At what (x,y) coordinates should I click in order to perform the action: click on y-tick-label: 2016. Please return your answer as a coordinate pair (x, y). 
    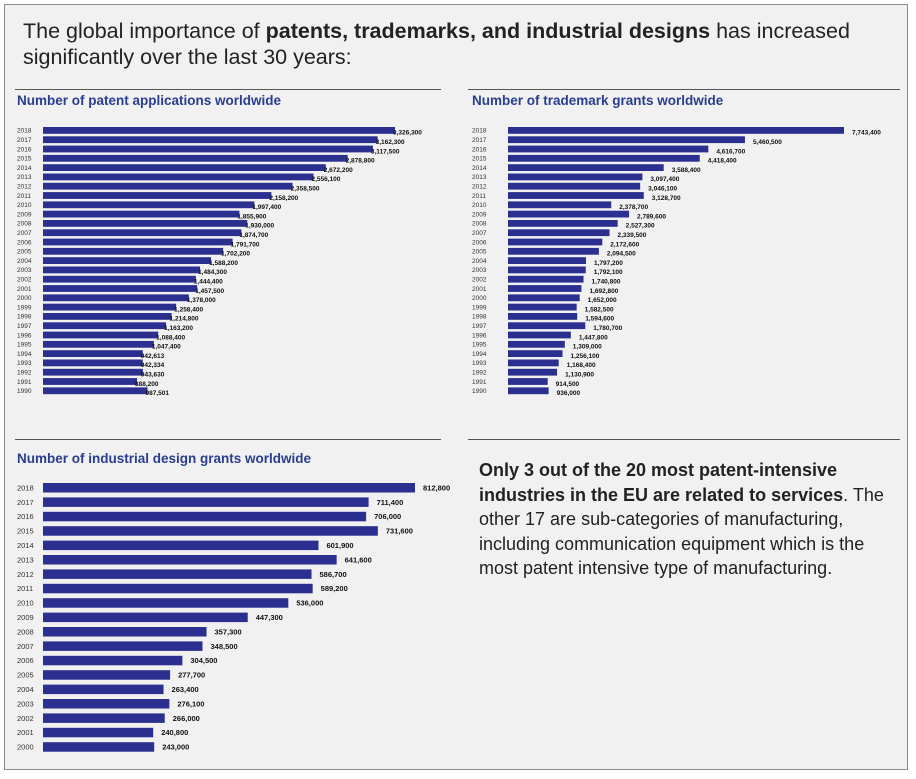
    Looking at the image, I should click on (24, 149).